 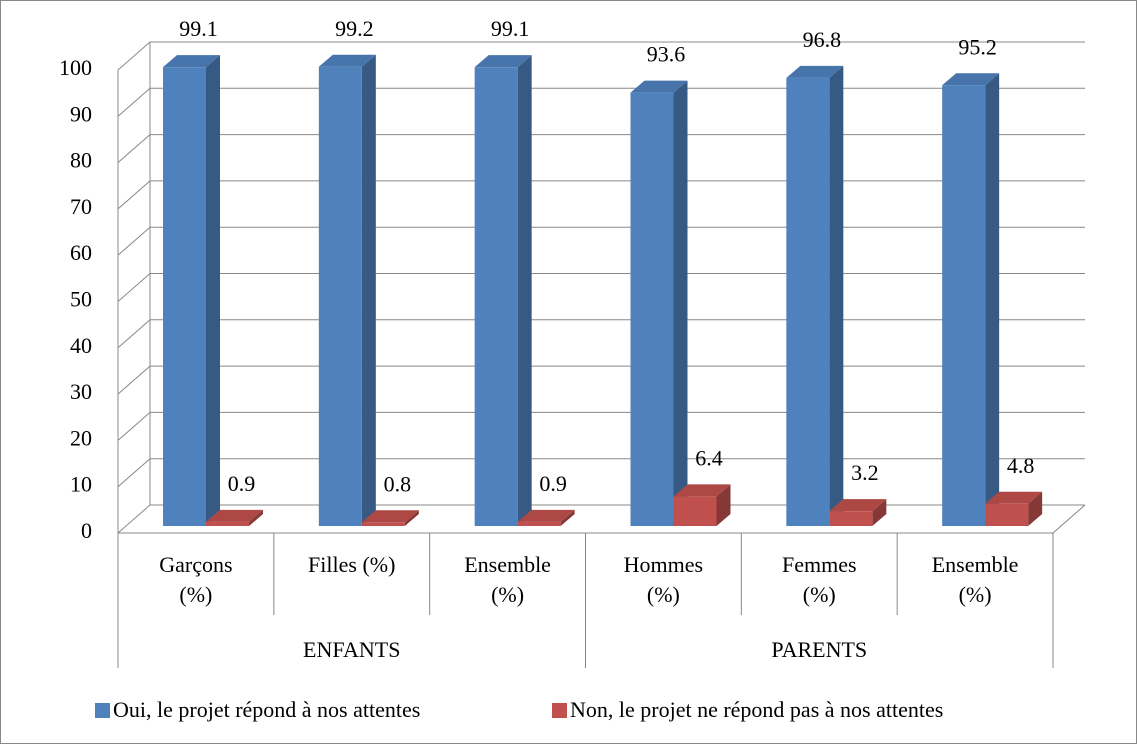 What do you see at coordinates (81, 345) in the screenshot?
I see `y-tick-label: 40` at bounding box center [81, 345].